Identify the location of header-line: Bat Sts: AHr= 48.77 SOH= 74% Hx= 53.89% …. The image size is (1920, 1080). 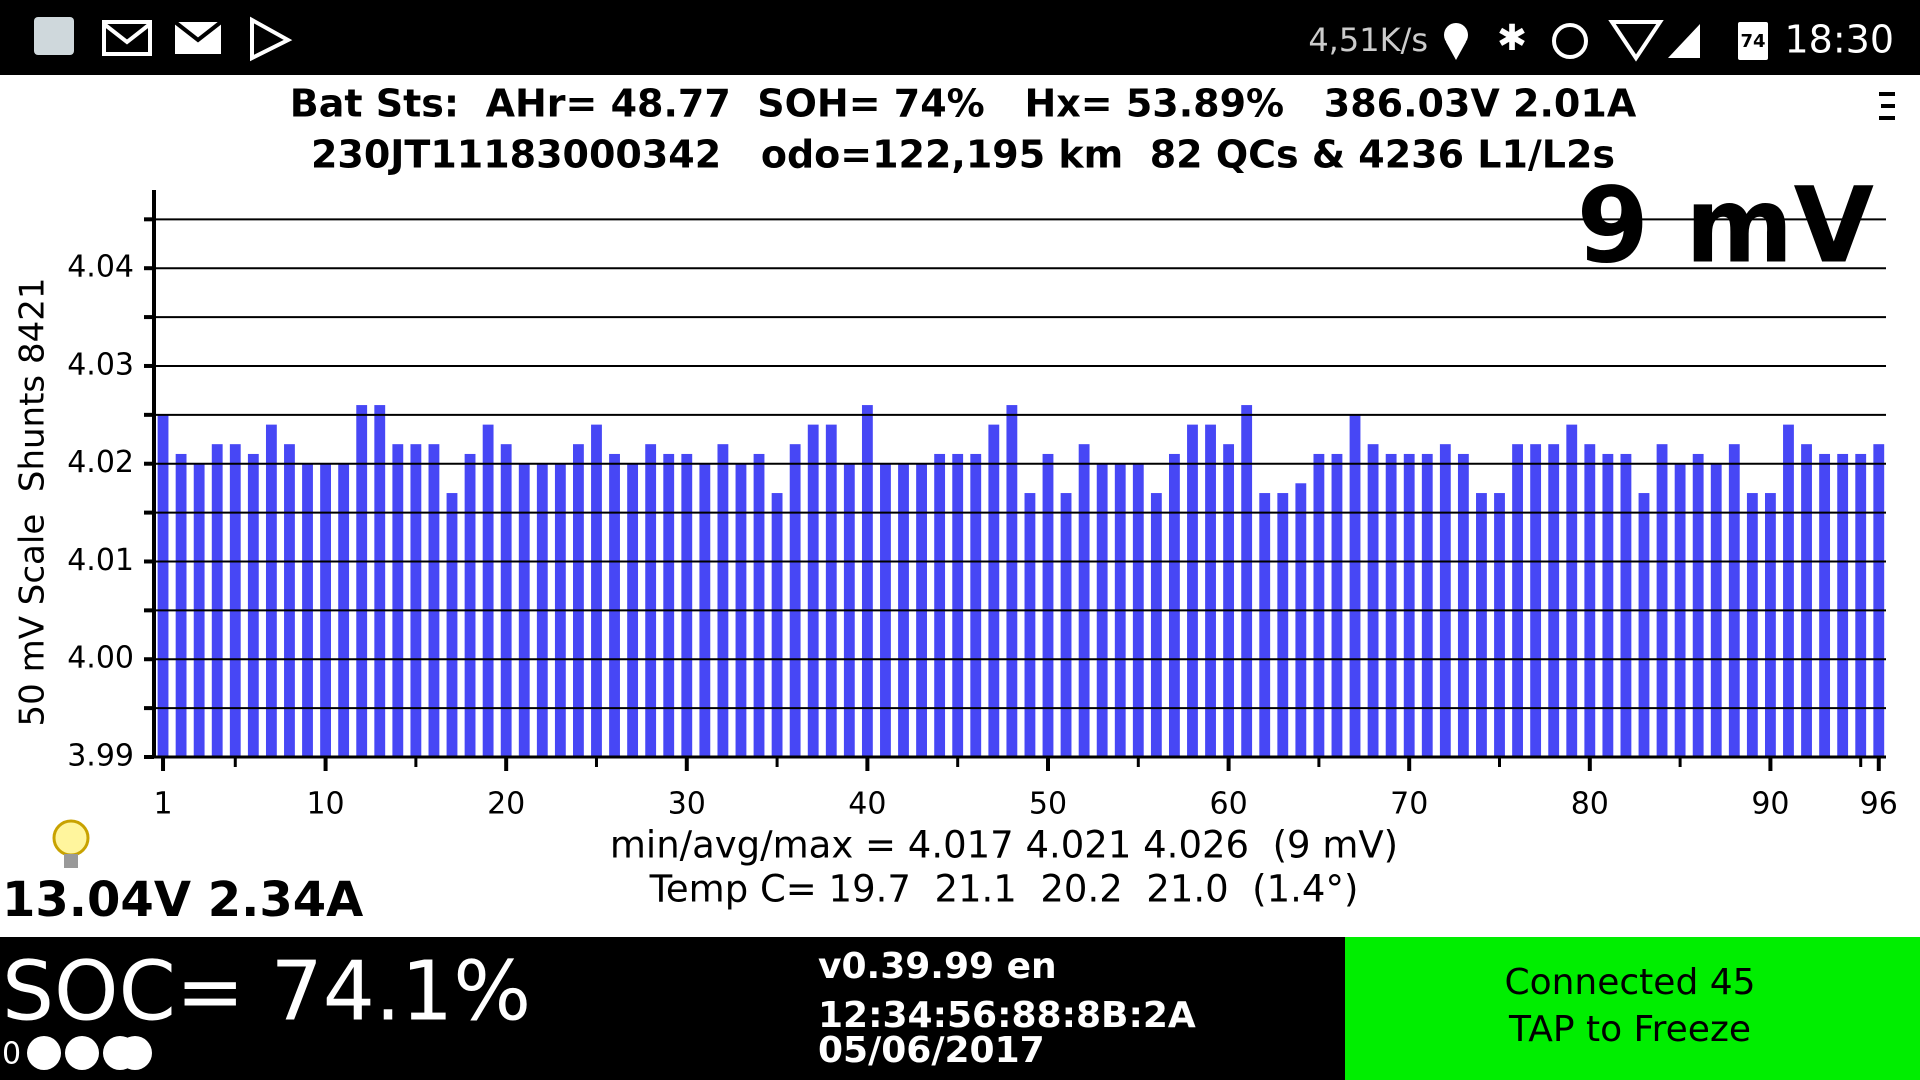
(963, 104).